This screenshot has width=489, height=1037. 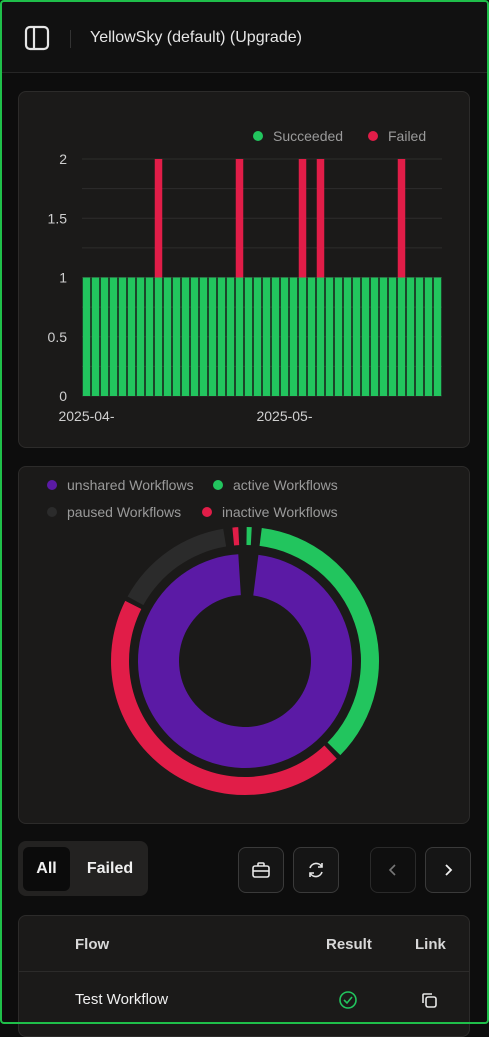 I want to click on y-tick-label: 1.5, so click(x=58, y=218).